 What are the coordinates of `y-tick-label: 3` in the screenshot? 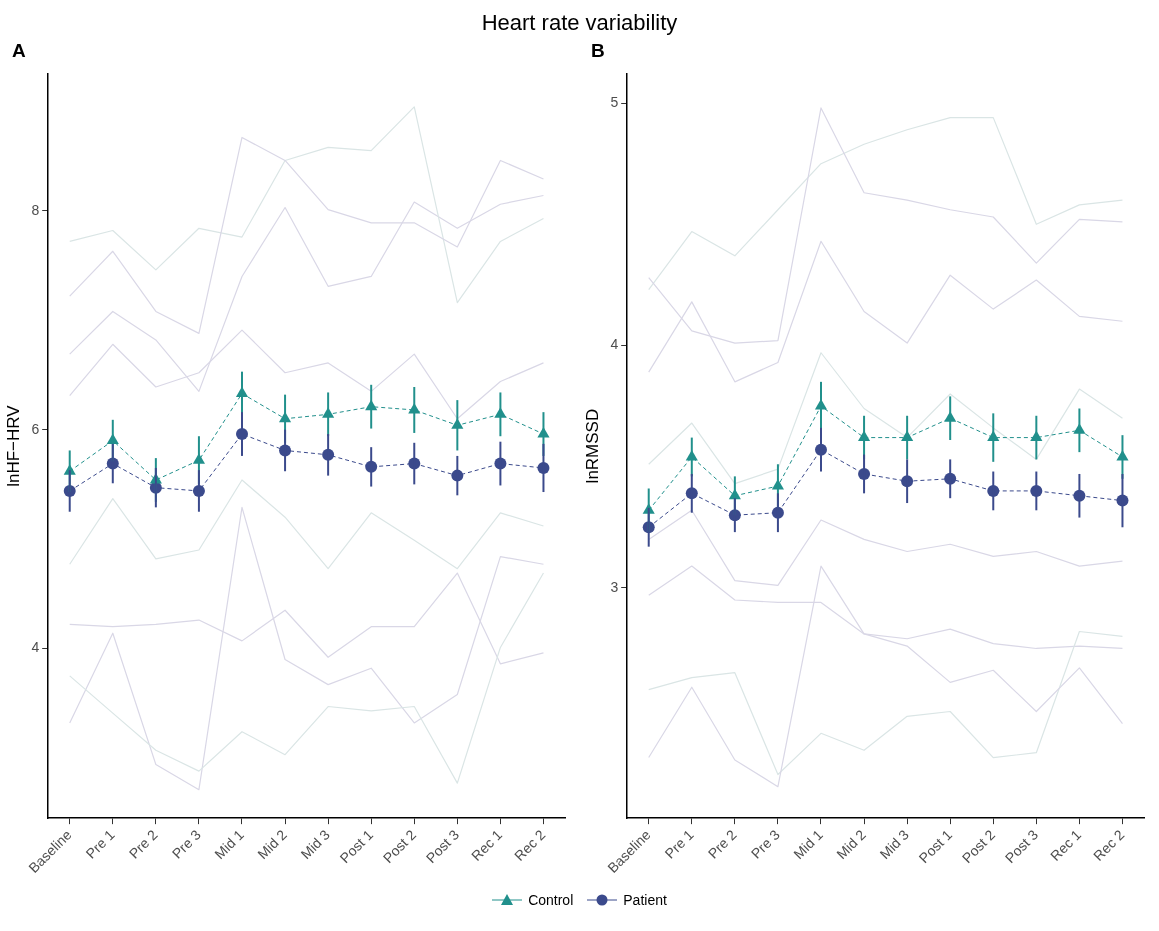 It's located at (614, 586).